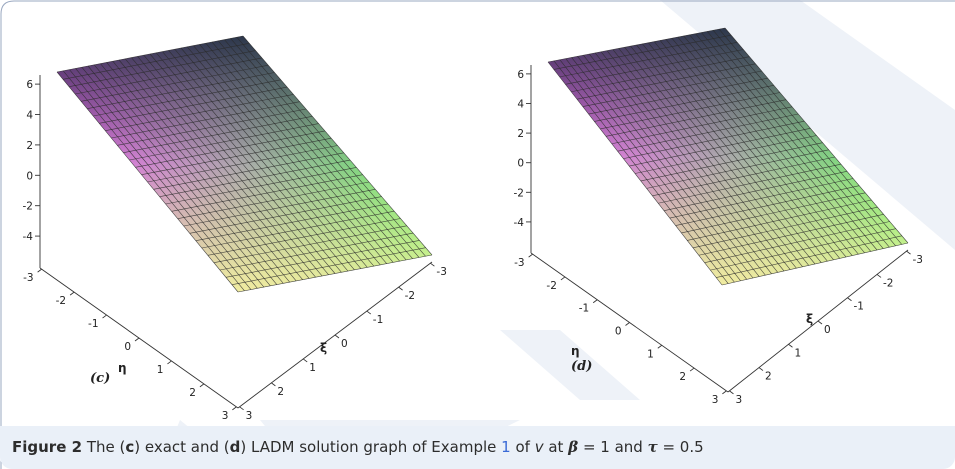 The height and width of the screenshot is (469, 955). Describe the element at coordinates (47, 447) in the screenshot. I see `figure-label: Figure 2` at that location.